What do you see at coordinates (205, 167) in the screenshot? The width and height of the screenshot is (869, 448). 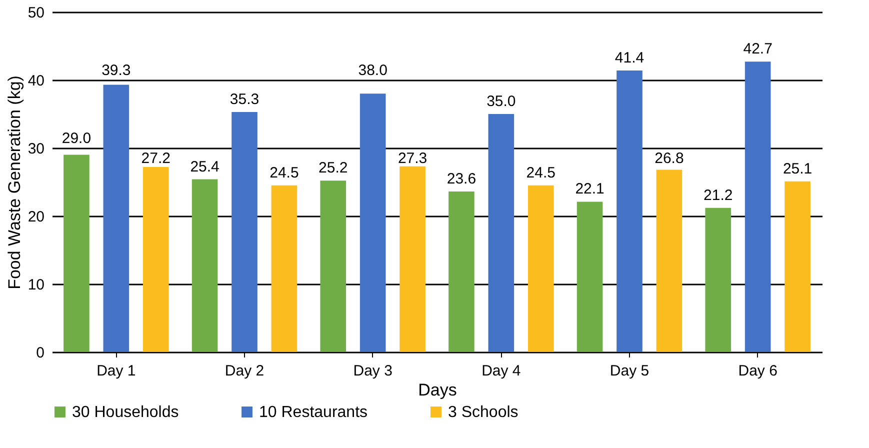 I see `data-label: 25.4` at bounding box center [205, 167].